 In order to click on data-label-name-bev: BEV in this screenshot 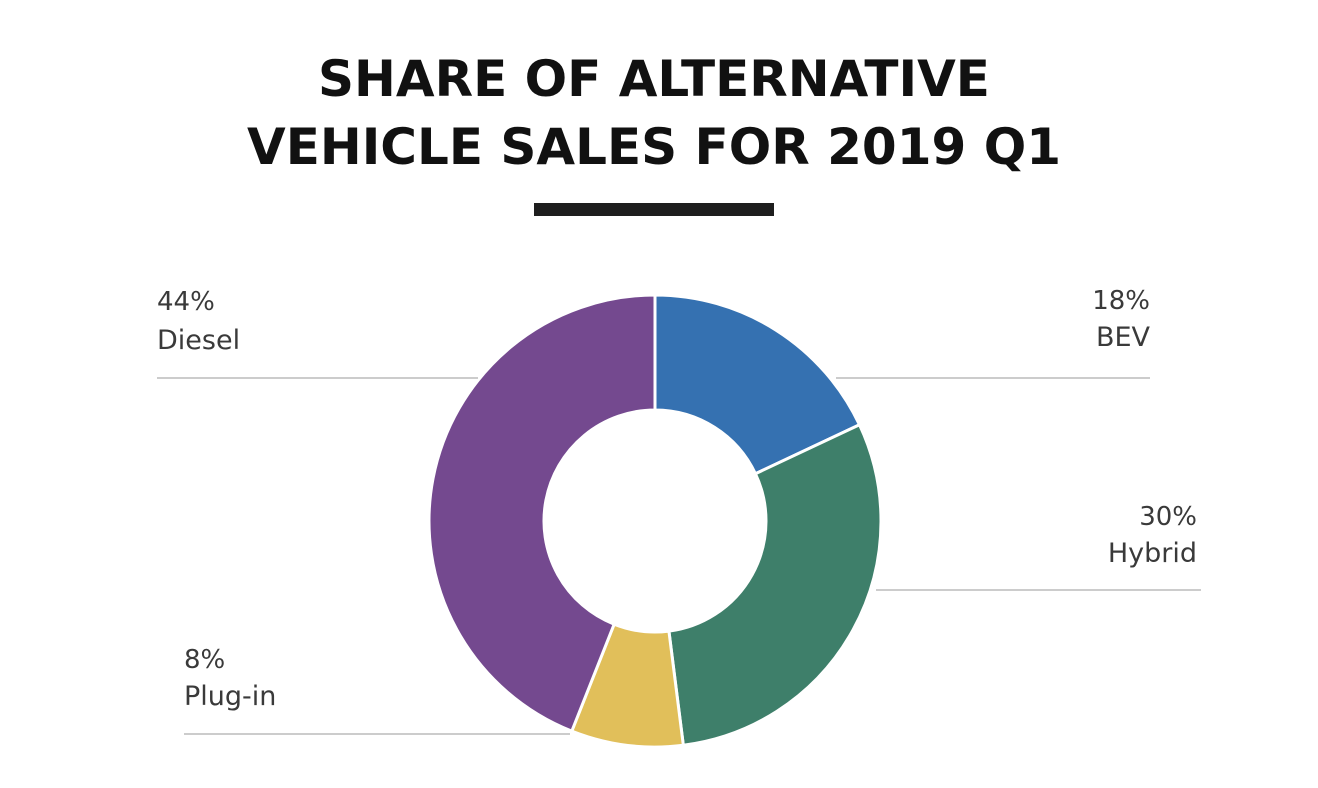, I will do `click(1123, 337)`.